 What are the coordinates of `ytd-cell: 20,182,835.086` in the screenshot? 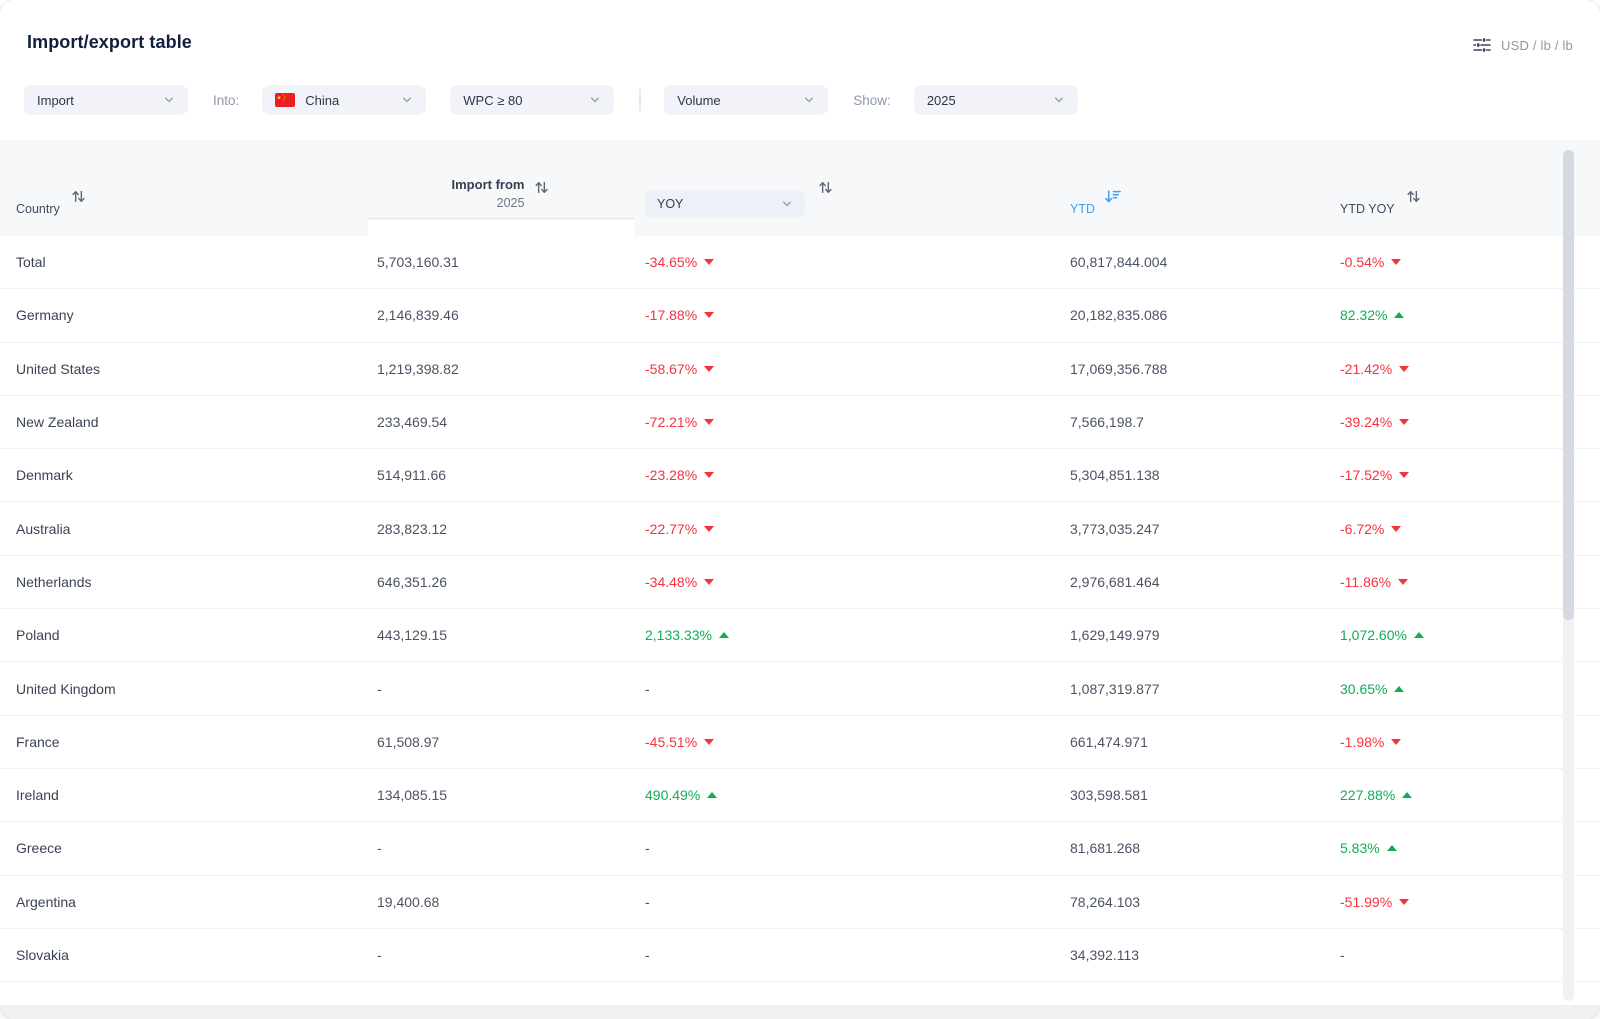 It's located at (1119, 315).